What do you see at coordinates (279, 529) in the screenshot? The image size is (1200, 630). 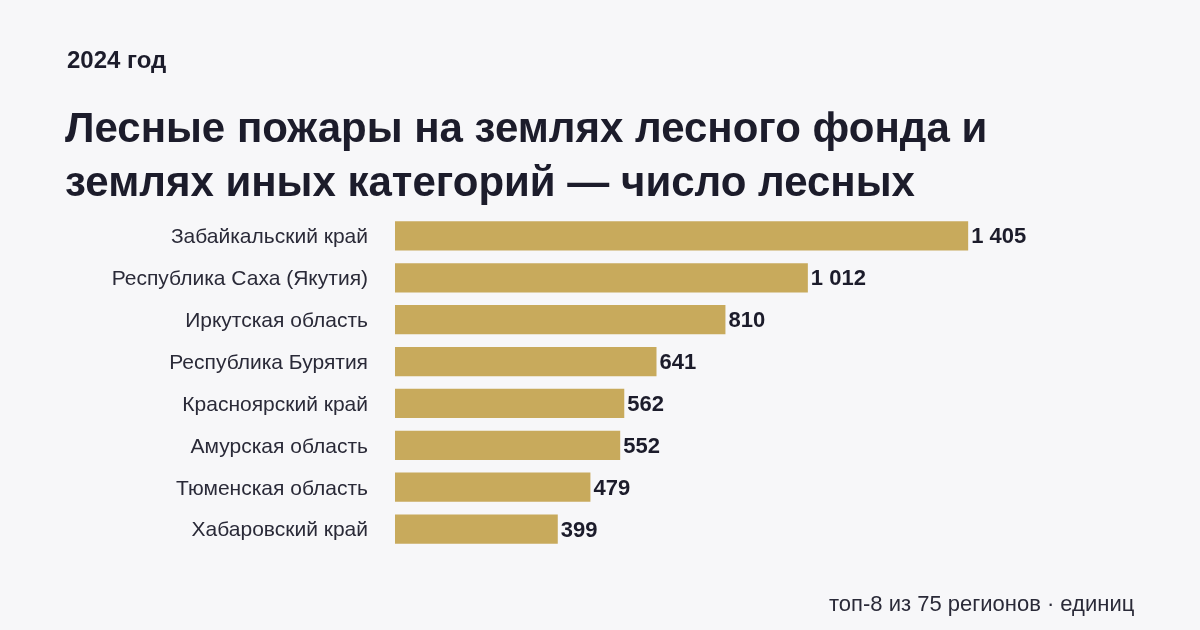 I see `y-tick-label: Хабаровский край` at bounding box center [279, 529].